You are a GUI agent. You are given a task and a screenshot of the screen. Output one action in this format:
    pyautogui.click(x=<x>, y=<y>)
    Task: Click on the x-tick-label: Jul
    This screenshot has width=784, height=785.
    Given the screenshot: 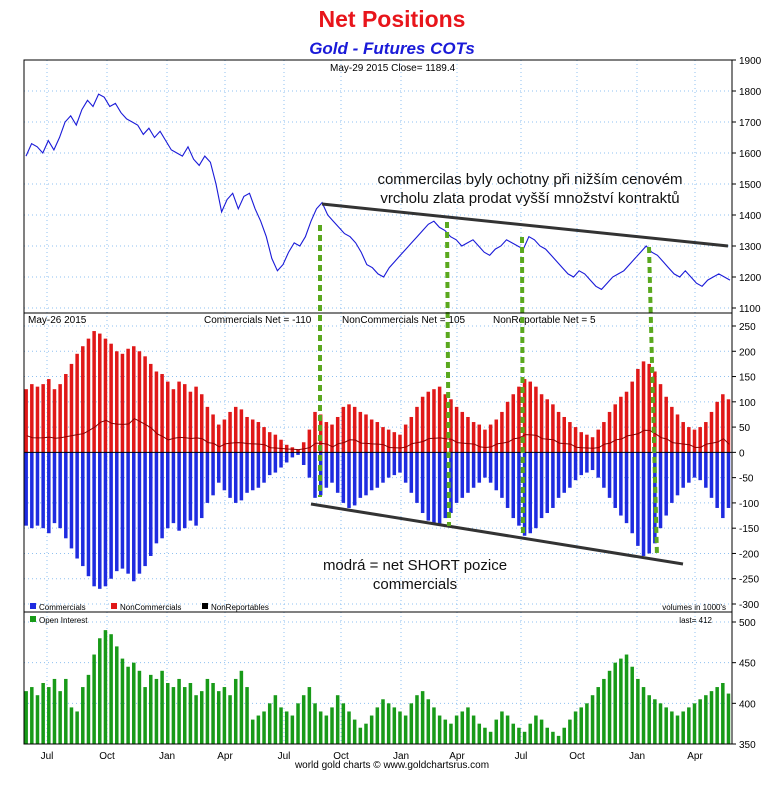 What is the action you would take?
    pyautogui.click(x=47, y=756)
    